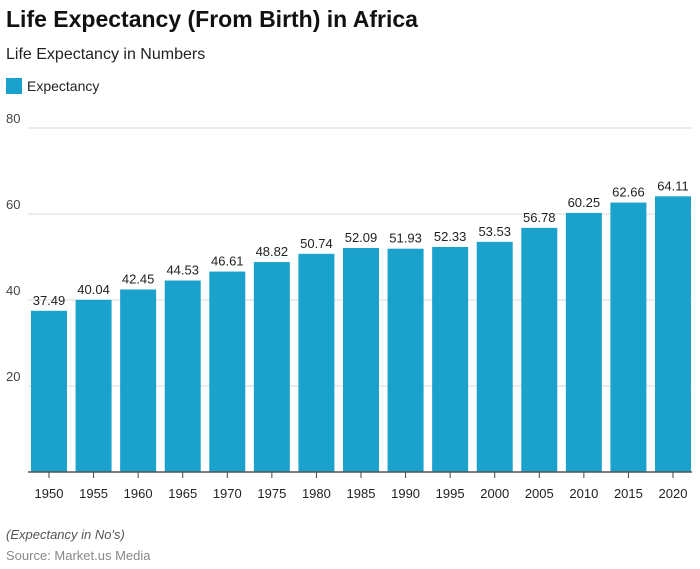 The height and width of the screenshot is (569, 700). What do you see at coordinates (316, 493) in the screenshot?
I see `x-tick-label: 1980` at bounding box center [316, 493].